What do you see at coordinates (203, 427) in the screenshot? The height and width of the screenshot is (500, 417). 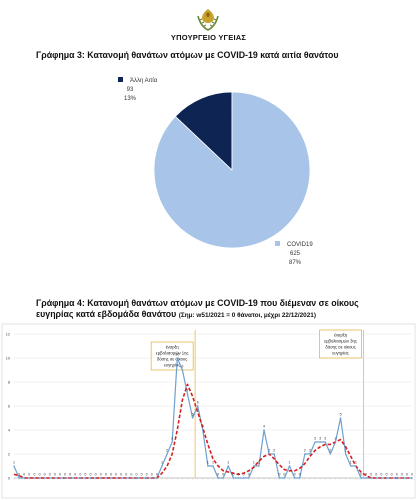 I see `data-point-label: 4` at bounding box center [203, 427].